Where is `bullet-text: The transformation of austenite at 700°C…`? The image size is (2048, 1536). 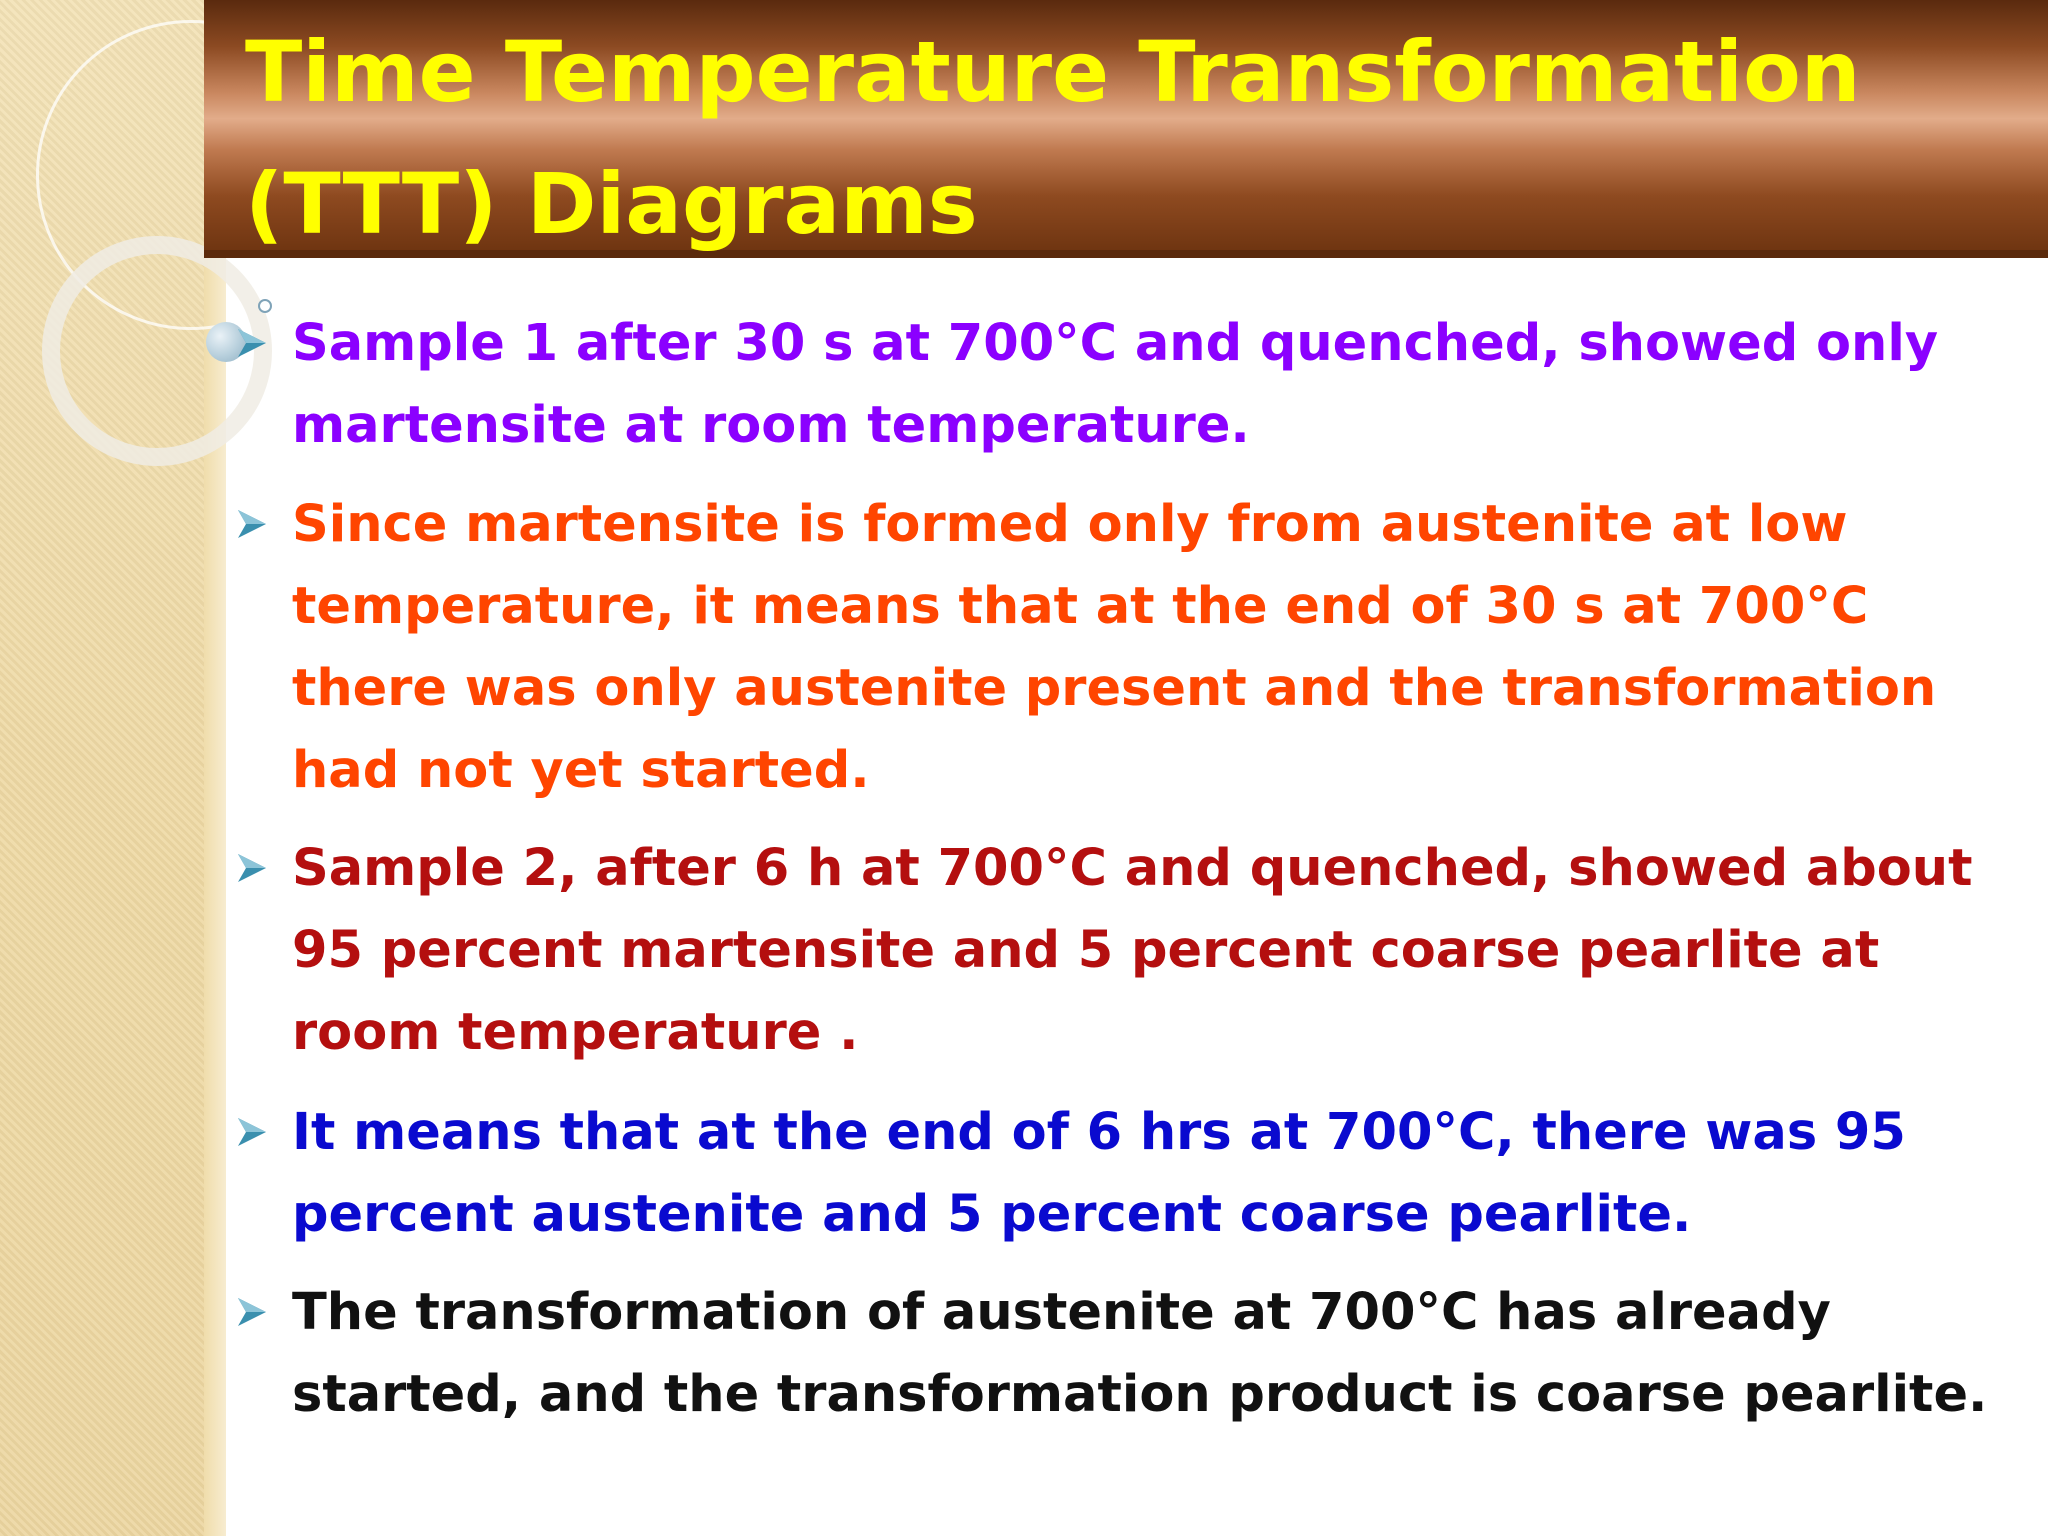
bullet-text: The transformation of austenite at 700°C… is located at coordinates (1140, 1353).